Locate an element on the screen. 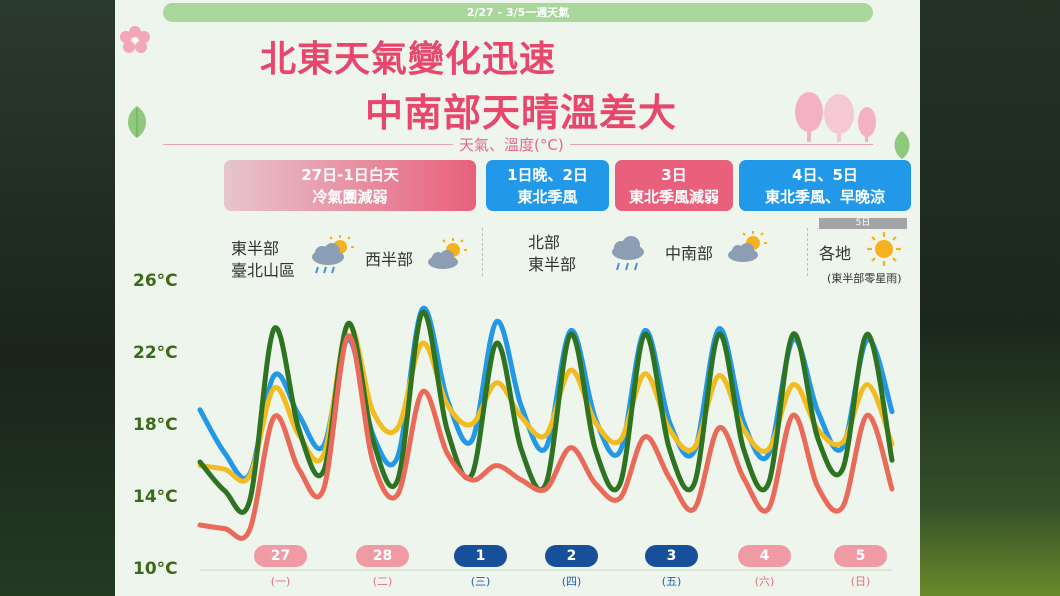 The width and height of the screenshot is (1060, 596). main-title-line2: 中南部天晴溫差大 is located at coordinates (521, 113).